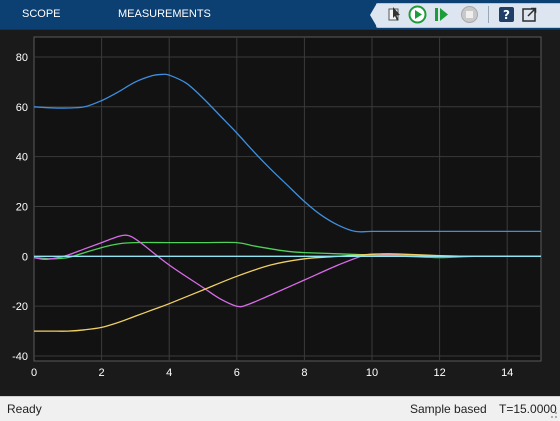  What do you see at coordinates (34, 373) in the screenshot?
I see `x-tick-label: 0` at bounding box center [34, 373].